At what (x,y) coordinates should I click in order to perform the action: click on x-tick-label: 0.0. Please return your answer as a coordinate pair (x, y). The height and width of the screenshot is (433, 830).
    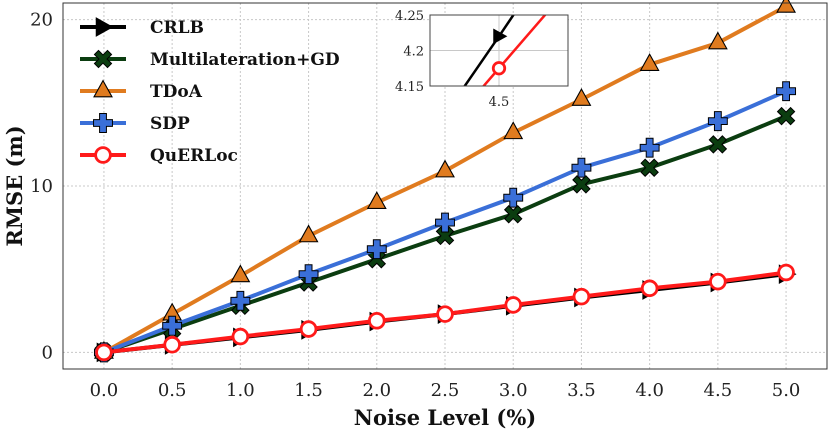
    Looking at the image, I should click on (104, 390).